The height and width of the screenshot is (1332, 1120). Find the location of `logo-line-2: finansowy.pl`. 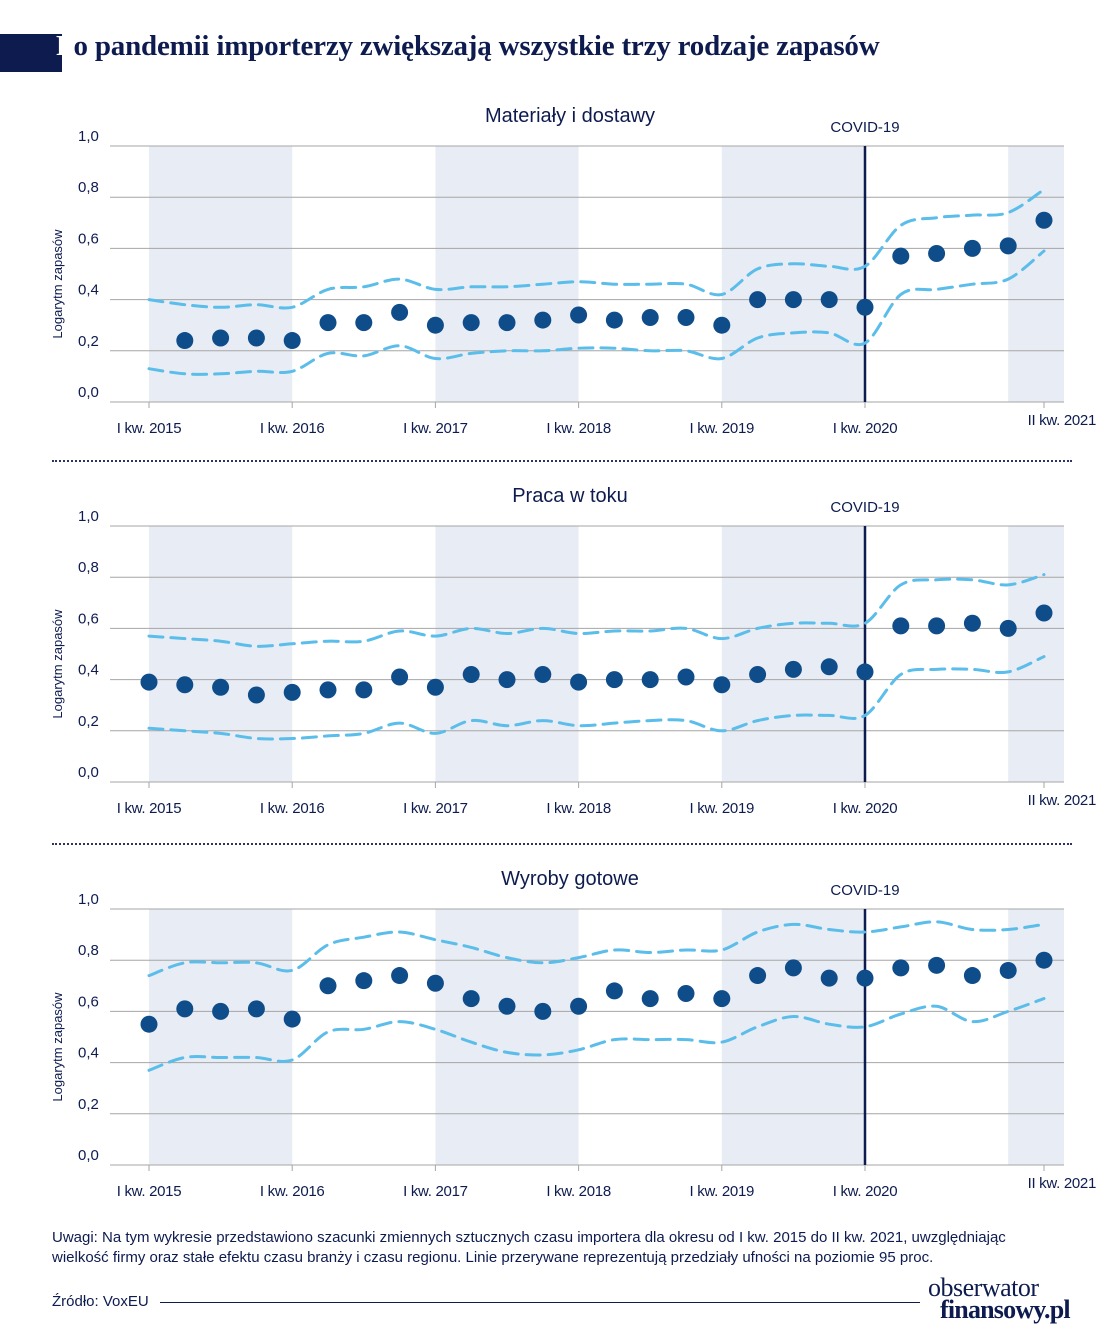

logo-line-2: finansowy.pl is located at coordinates (1005, 1309).